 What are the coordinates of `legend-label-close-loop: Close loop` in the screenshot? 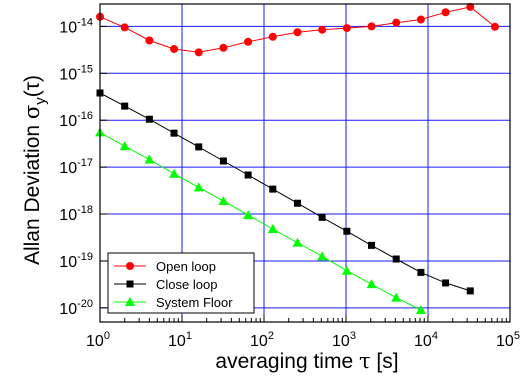 It's located at (186, 284).